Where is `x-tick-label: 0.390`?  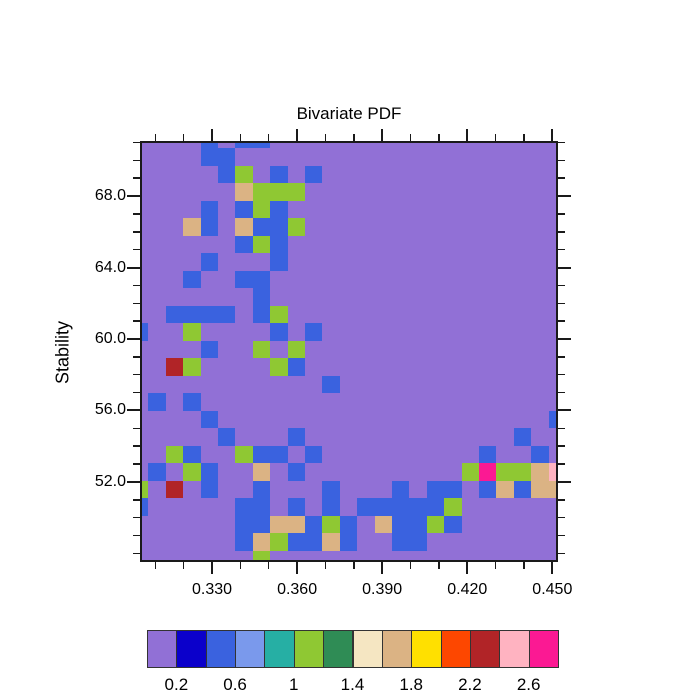
x-tick-label: 0.390 is located at coordinates (382, 589).